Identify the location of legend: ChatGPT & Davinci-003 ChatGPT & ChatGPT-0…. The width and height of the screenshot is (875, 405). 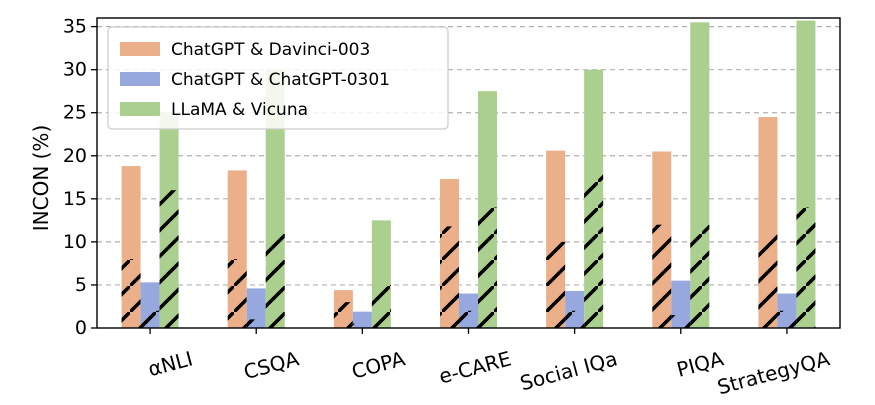
(278, 78).